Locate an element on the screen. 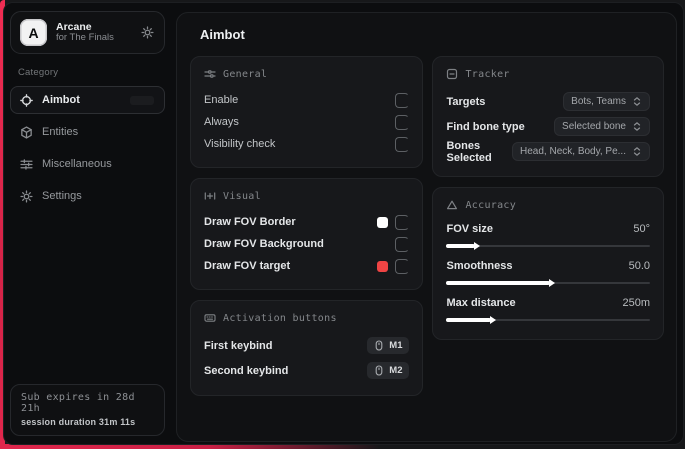 This screenshot has height=449, width=685. fov-target-checkbox is located at coordinates (402, 266).